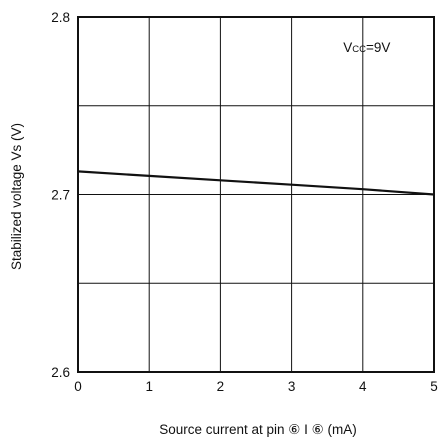 Image resolution: width=443 pixels, height=447 pixels. What do you see at coordinates (221, 386) in the screenshot?
I see `x-tick-label: 2` at bounding box center [221, 386].